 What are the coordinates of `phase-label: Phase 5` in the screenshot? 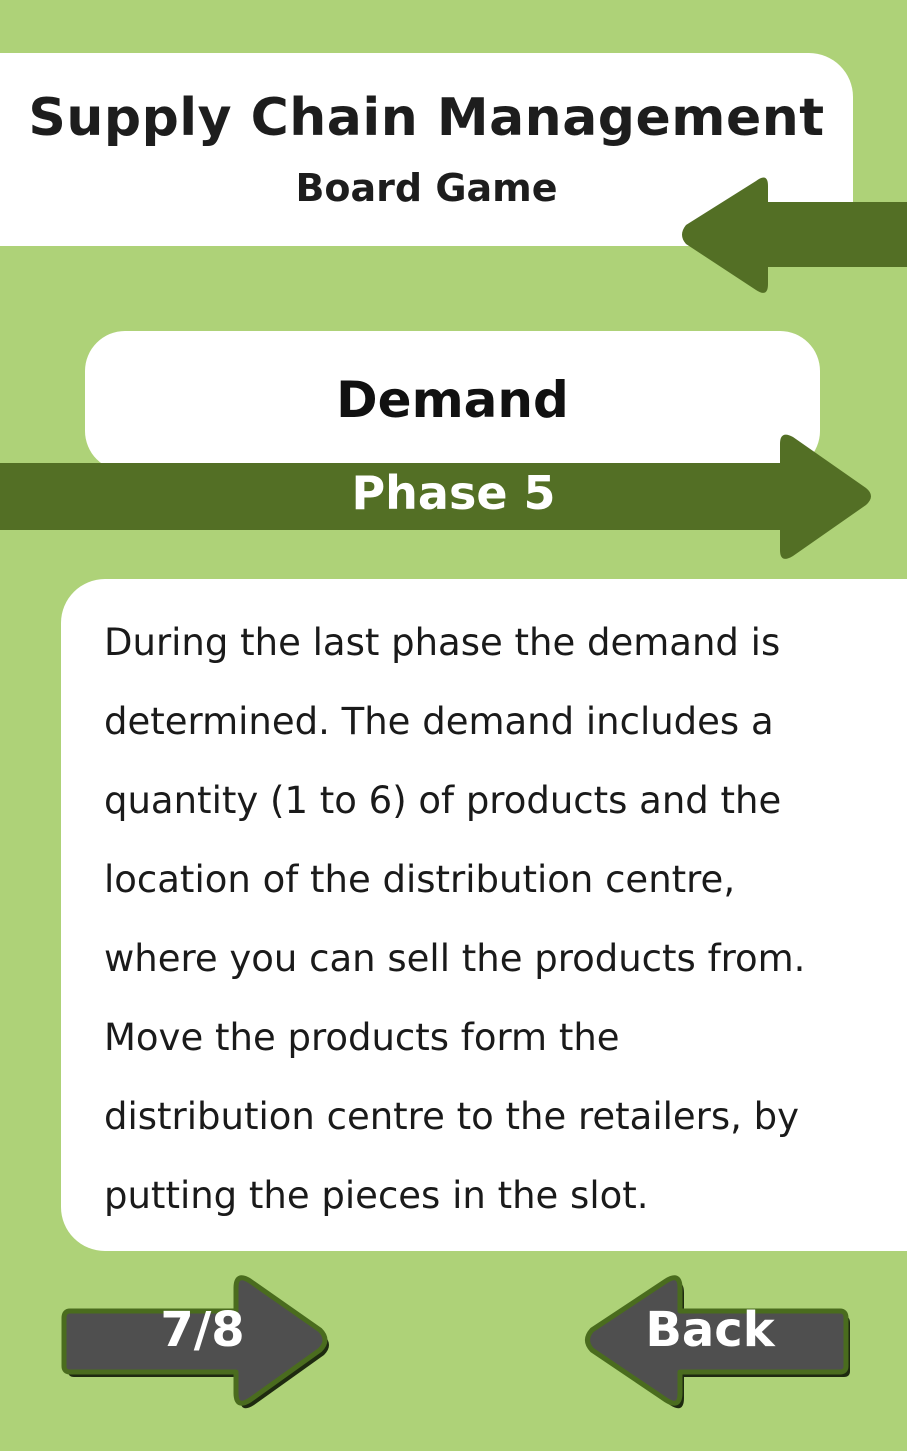 It's located at (453, 493).